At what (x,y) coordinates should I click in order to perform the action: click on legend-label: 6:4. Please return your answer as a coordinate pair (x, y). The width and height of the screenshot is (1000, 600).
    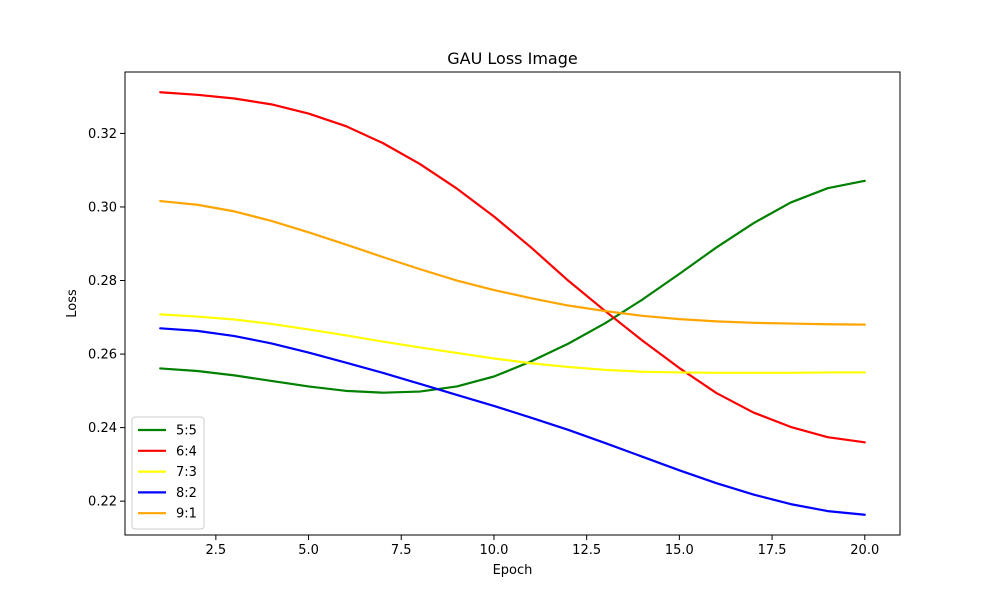
    Looking at the image, I should click on (186, 451).